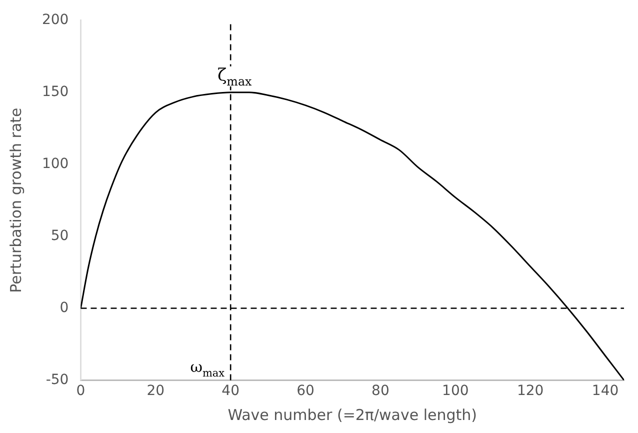  I want to click on x-tick-label: 60, so click(305, 391).